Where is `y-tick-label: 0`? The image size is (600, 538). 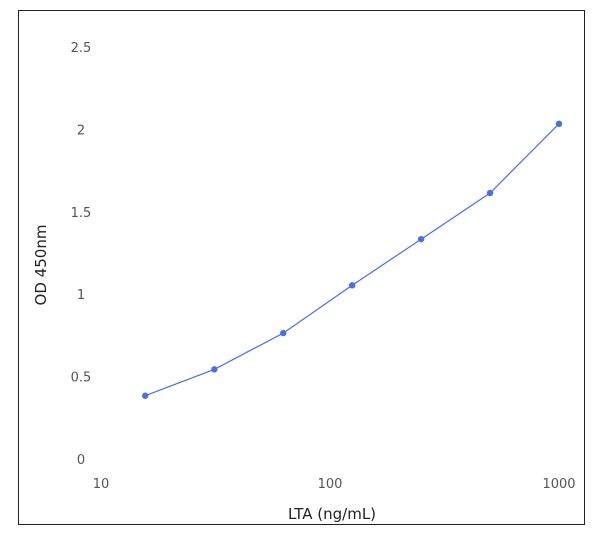 y-tick-label: 0 is located at coordinates (81, 460).